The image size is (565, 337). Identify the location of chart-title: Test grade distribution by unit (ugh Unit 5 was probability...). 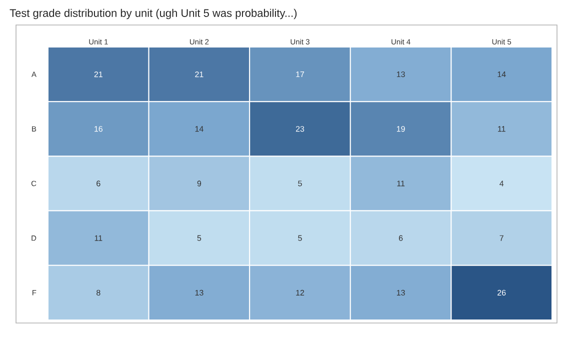
(153, 14).